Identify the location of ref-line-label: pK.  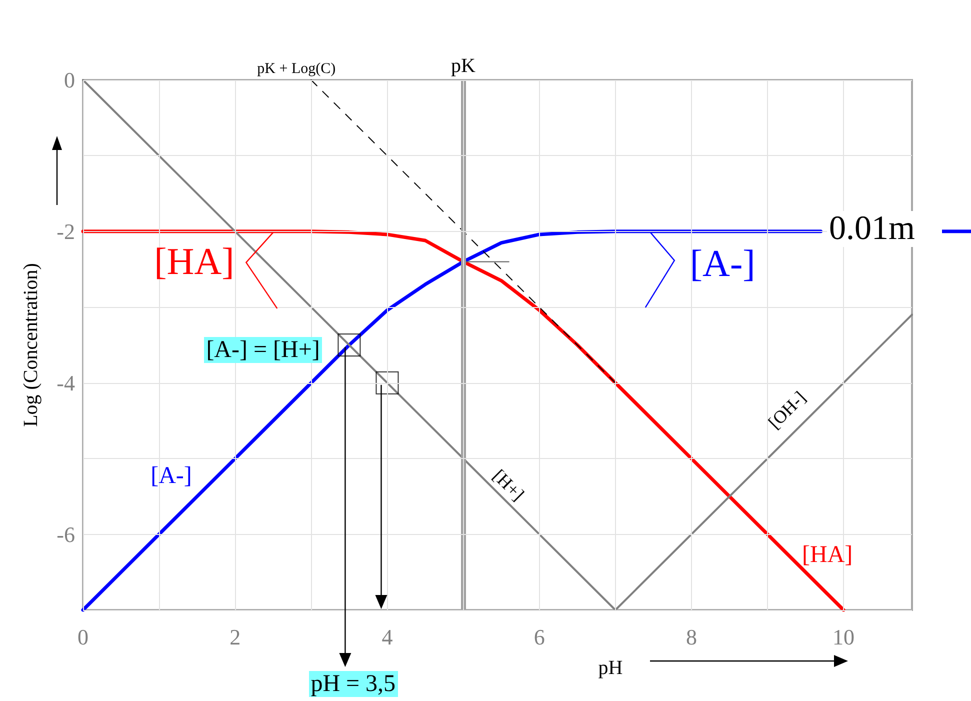
(463, 66).